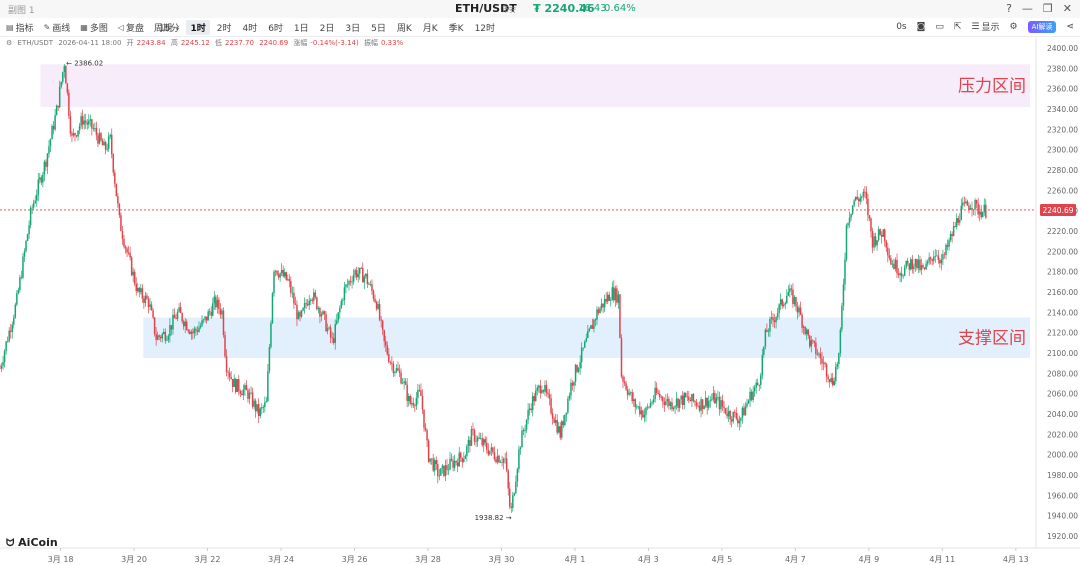 The width and height of the screenshot is (1080, 565). I want to click on period-tab: 季K, so click(456, 29).